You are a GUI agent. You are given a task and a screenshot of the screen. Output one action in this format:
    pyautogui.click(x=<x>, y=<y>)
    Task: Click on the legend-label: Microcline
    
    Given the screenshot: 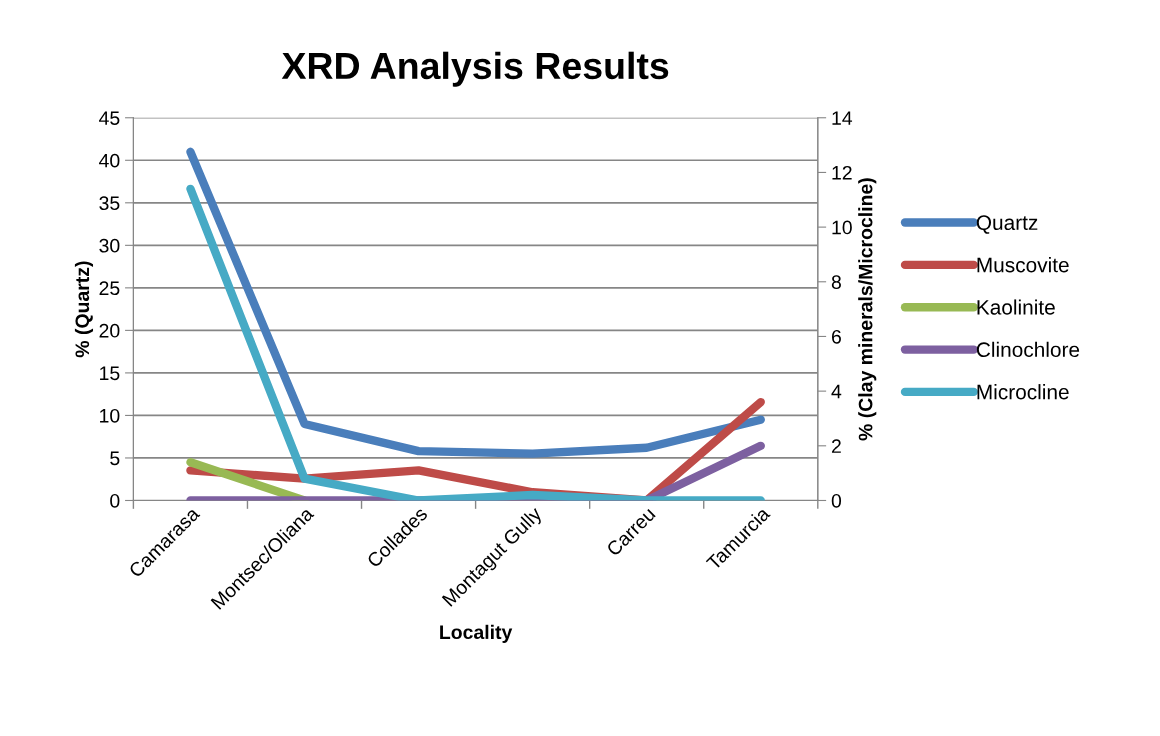 What is the action you would take?
    pyautogui.click(x=1023, y=392)
    